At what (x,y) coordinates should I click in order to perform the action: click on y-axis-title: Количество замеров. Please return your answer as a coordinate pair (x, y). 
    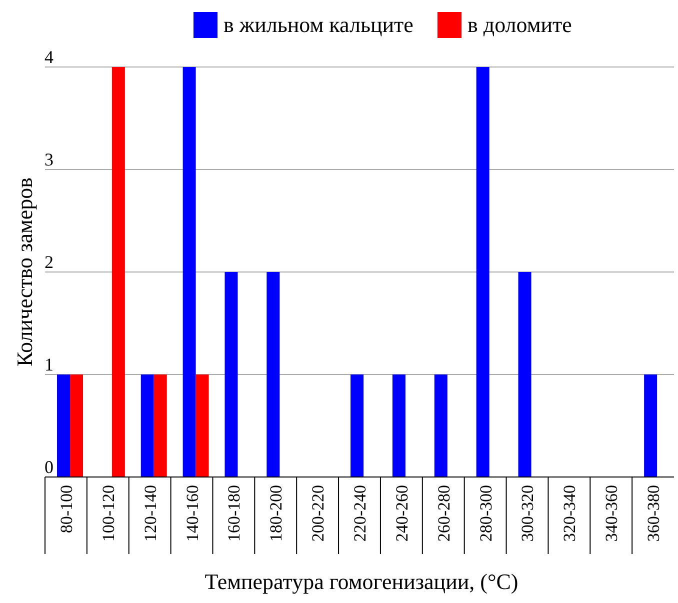
    Looking at the image, I should click on (24, 272).